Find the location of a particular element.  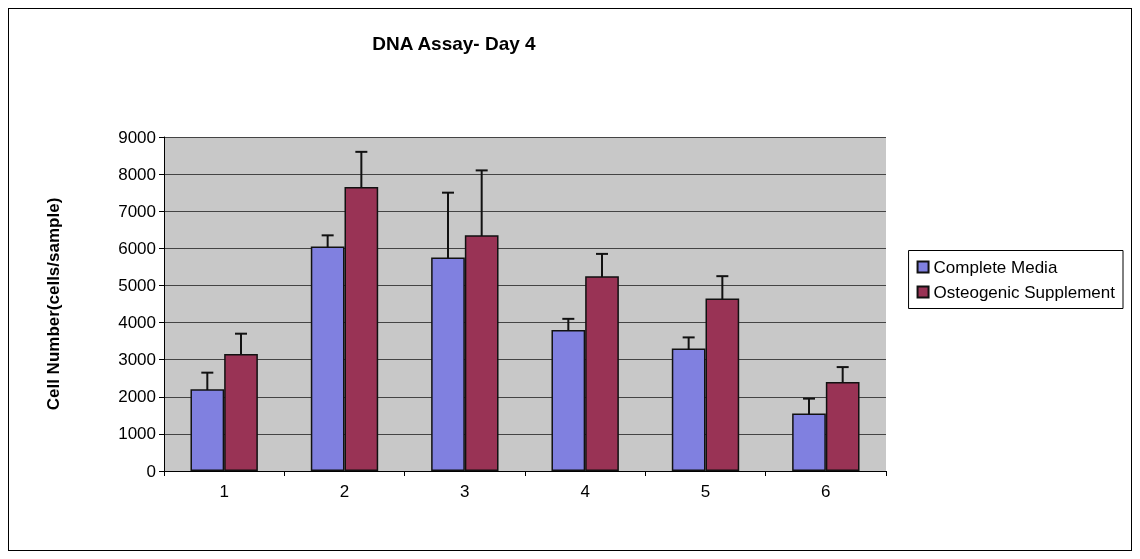

y-tick-label: 3000 is located at coordinates (137, 360).